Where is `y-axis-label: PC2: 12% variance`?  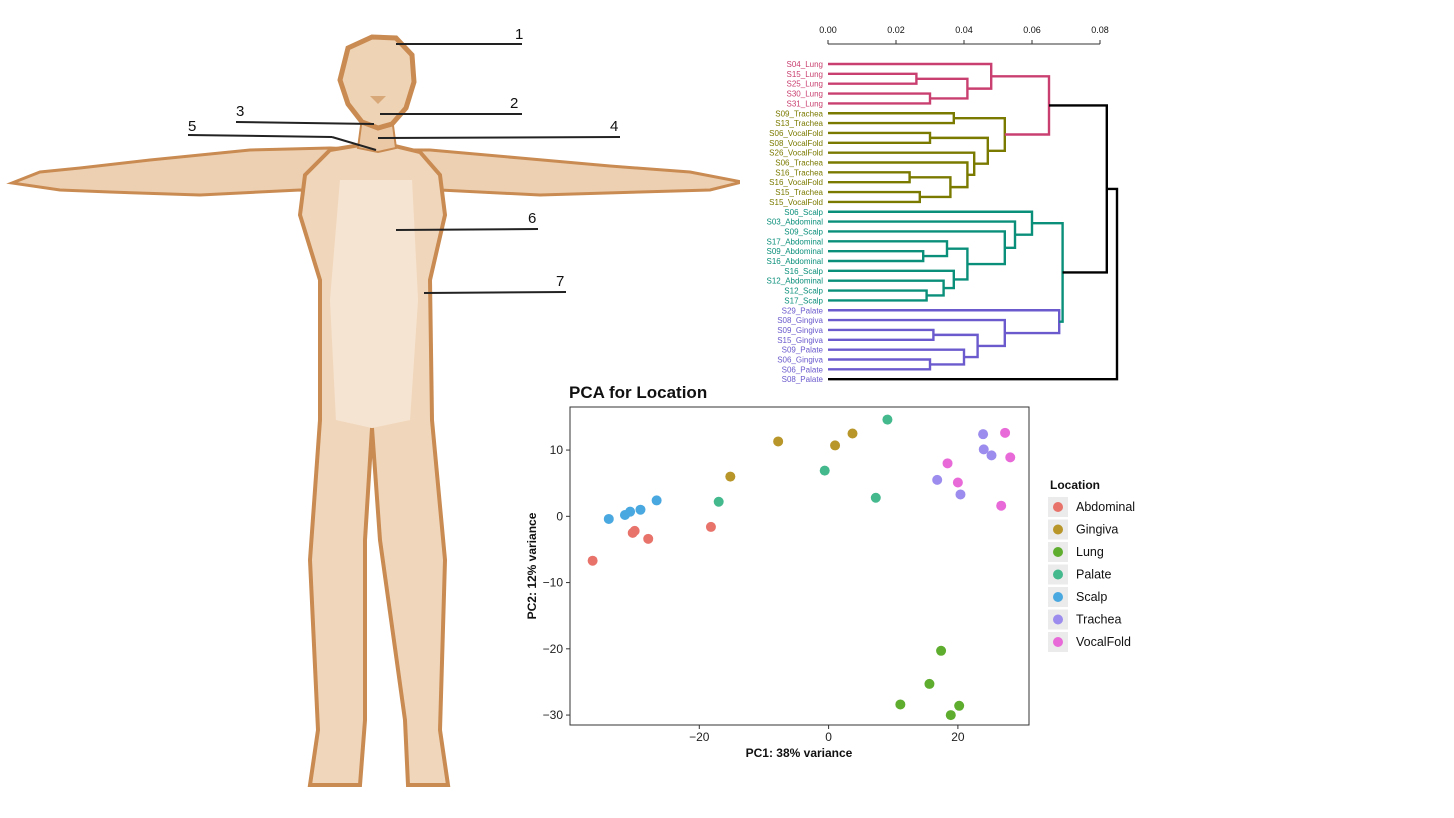
y-axis-label: PC2: 12% variance is located at coordinates (532, 565).